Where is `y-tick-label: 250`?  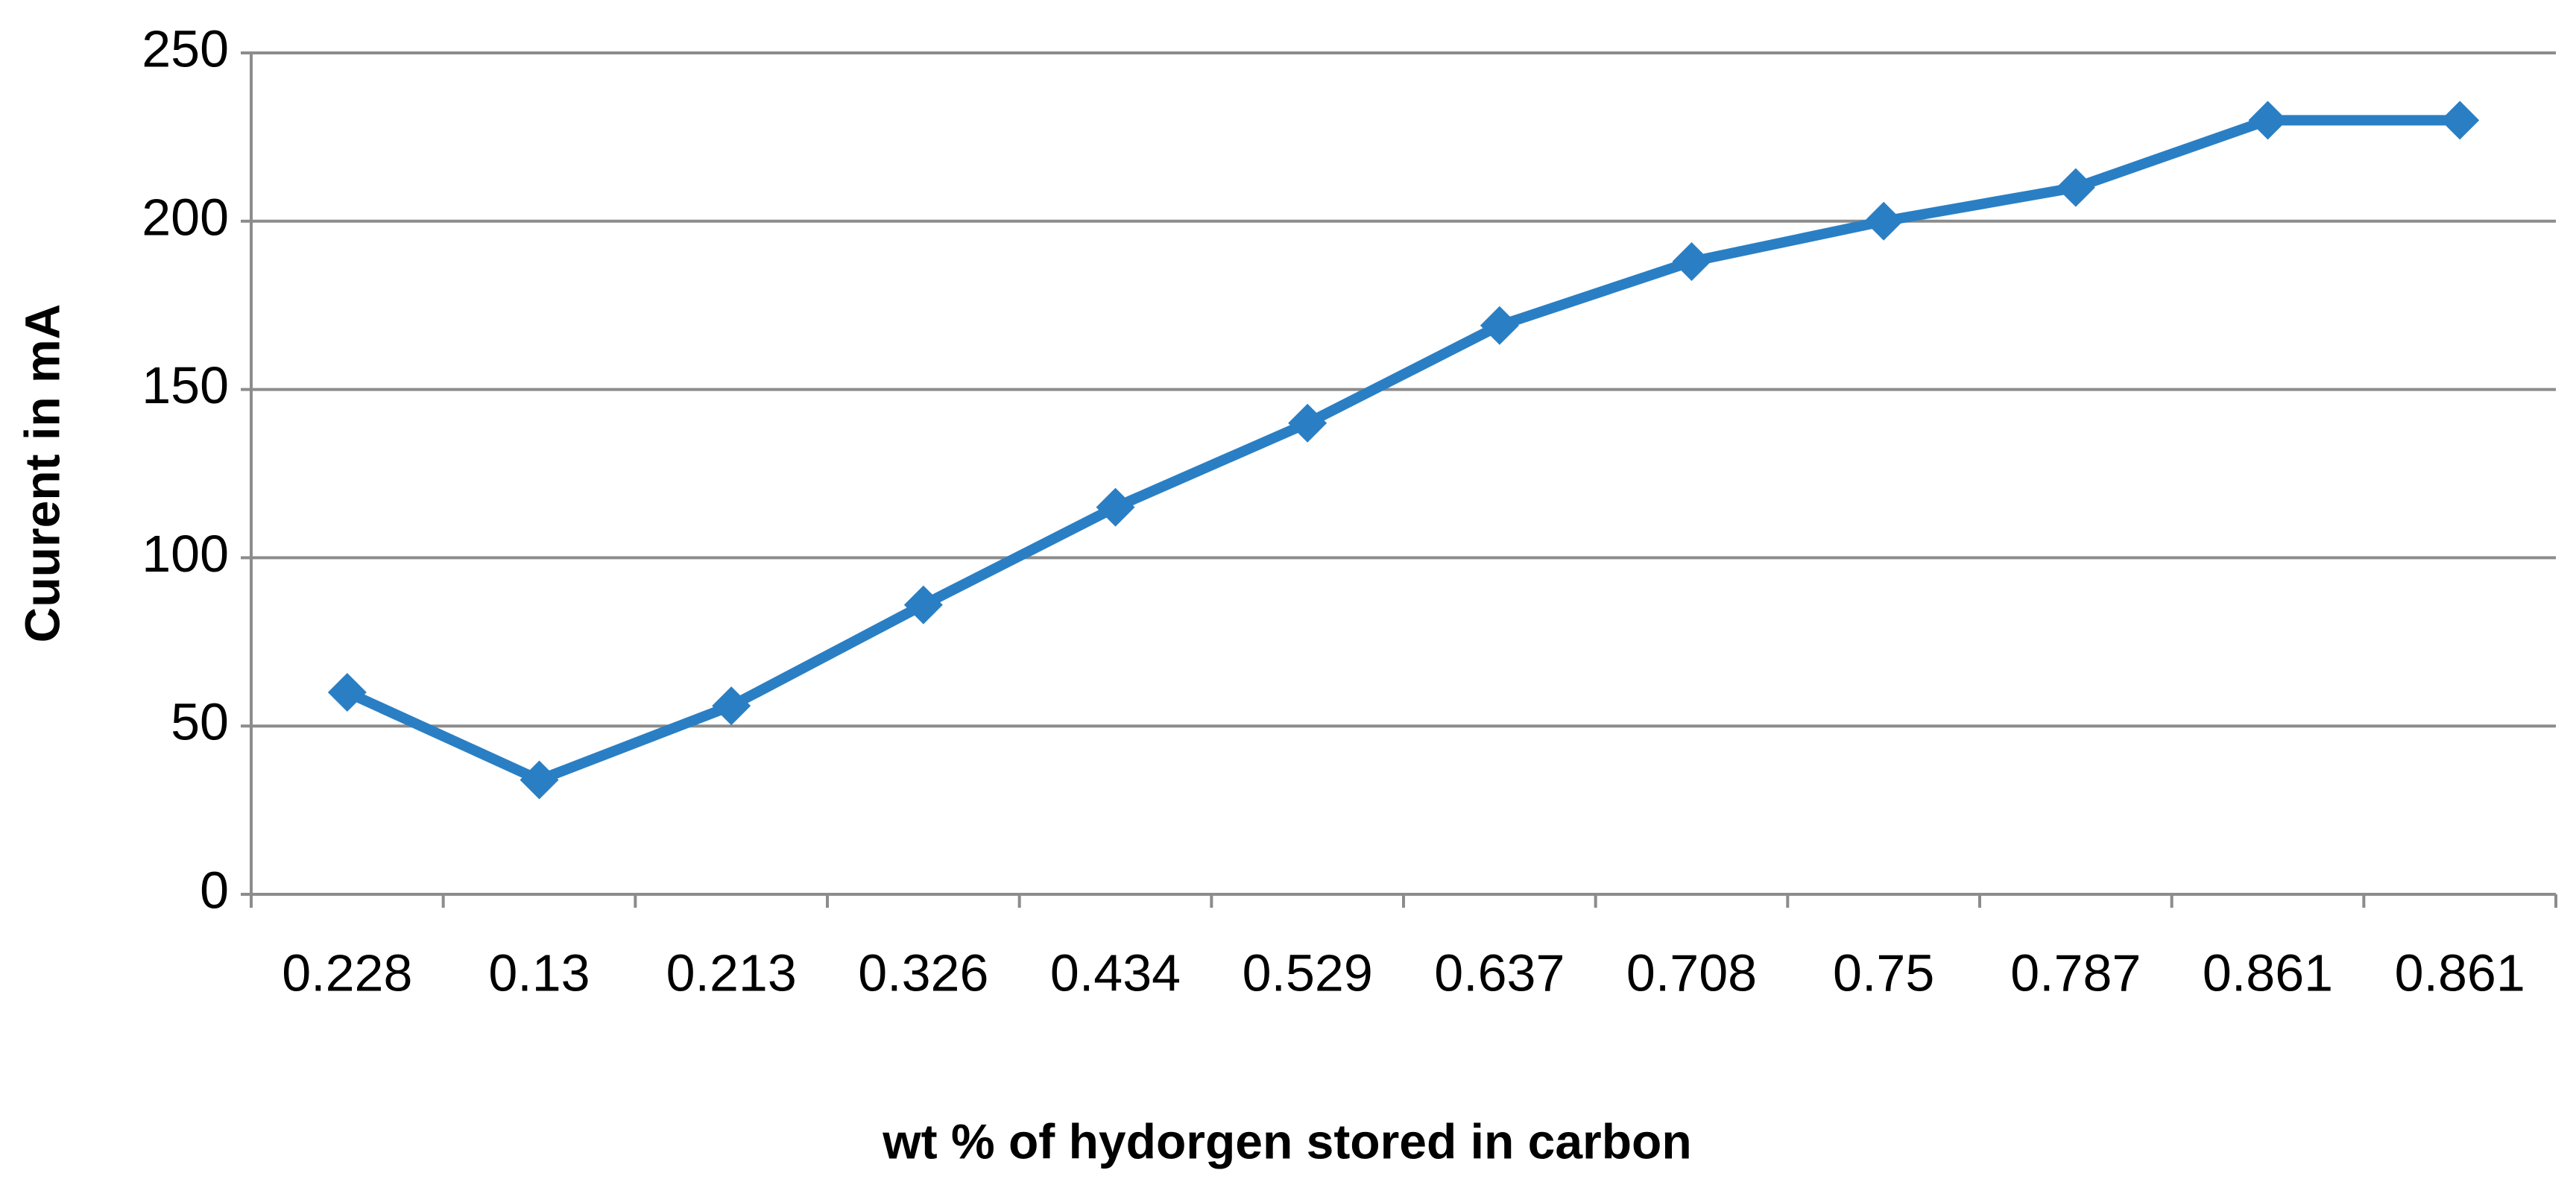
y-tick-label: 250 is located at coordinates (185, 48).